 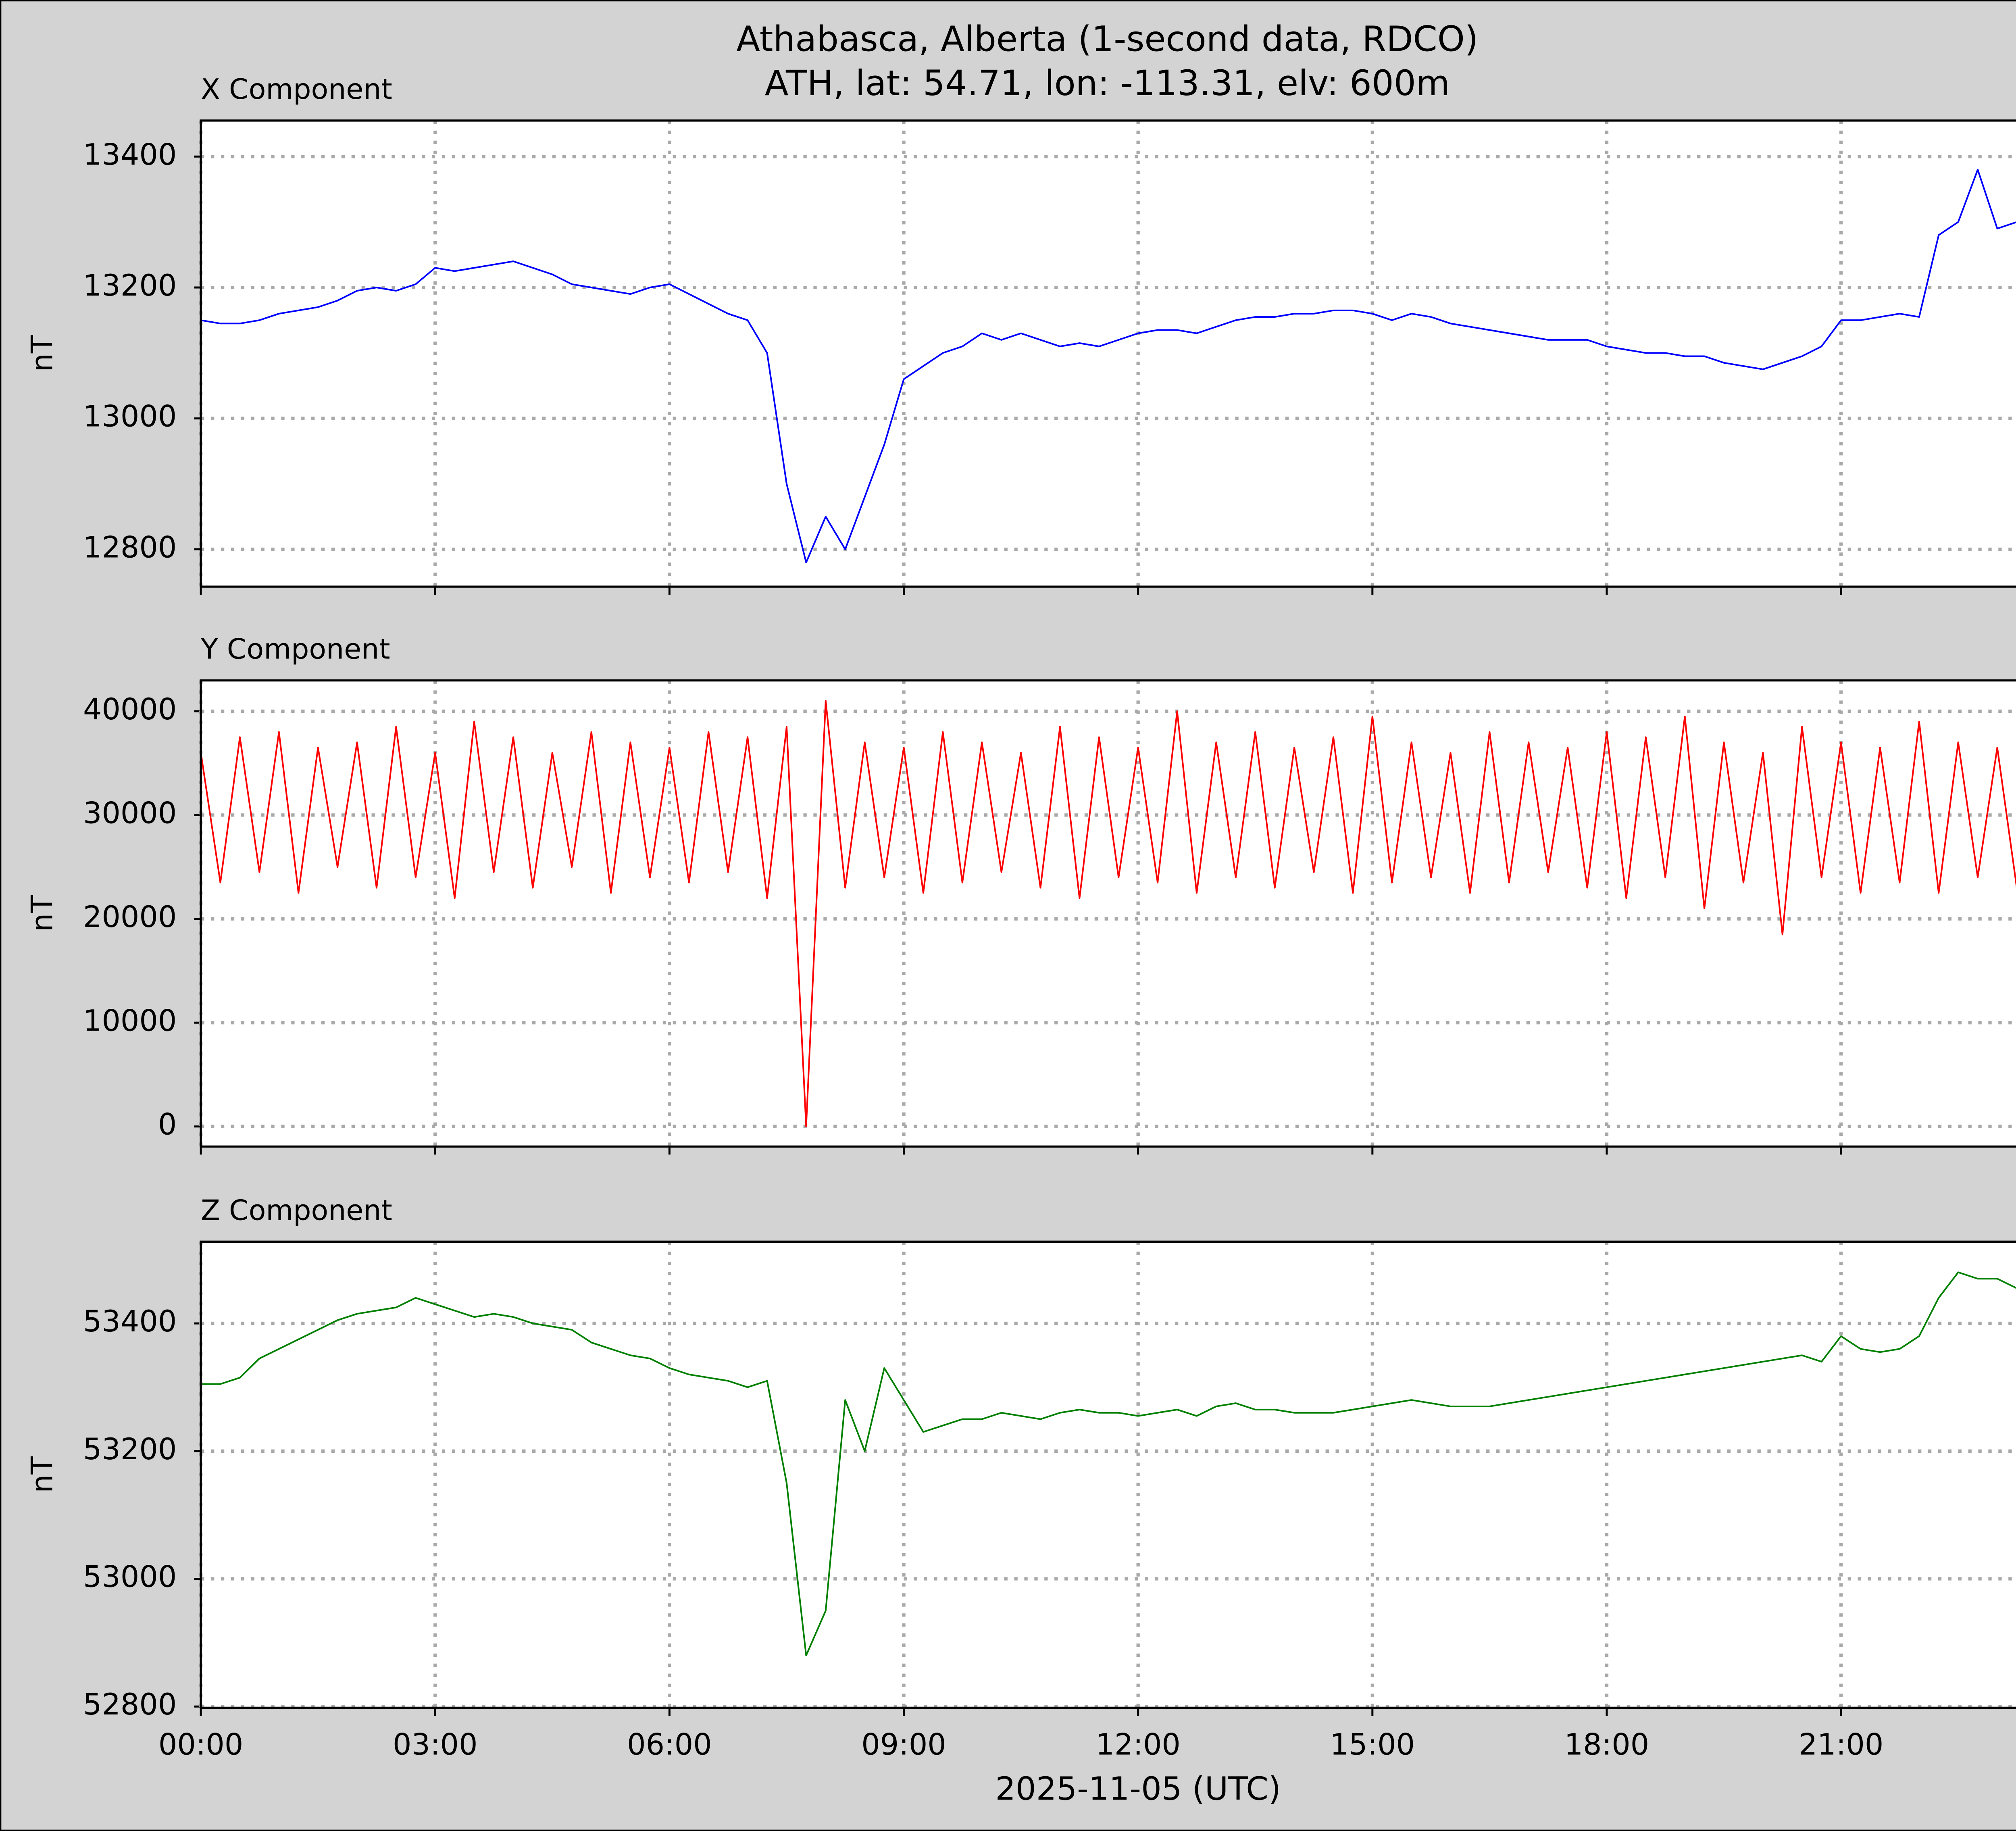 What do you see at coordinates (130, 1577) in the screenshot?
I see `y-tick-label: 53000` at bounding box center [130, 1577].